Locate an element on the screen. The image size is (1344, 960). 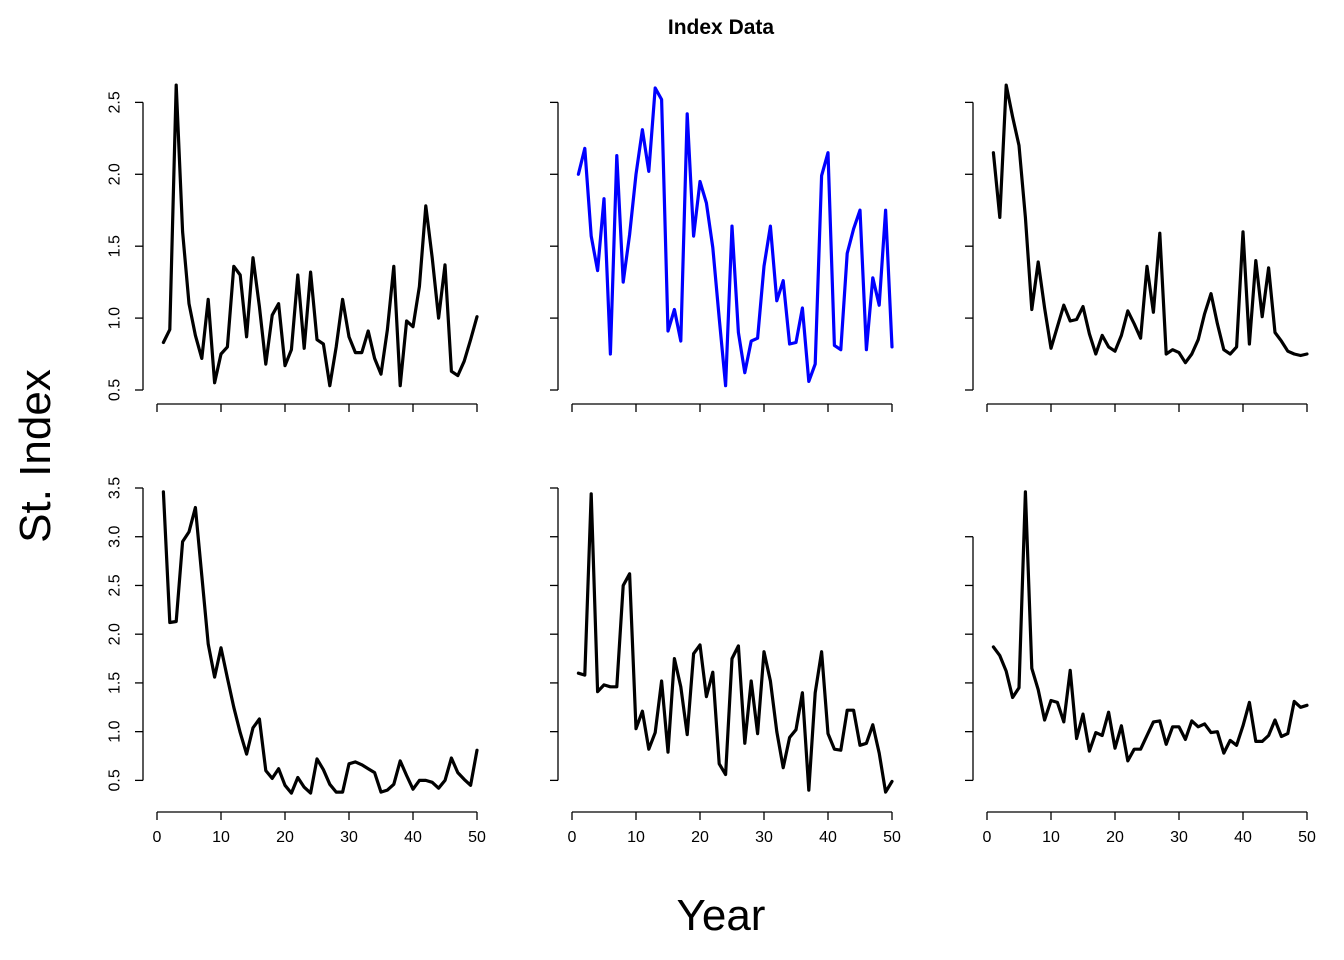
y-tick-label: 2.5 is located at coordinates (115, 102).